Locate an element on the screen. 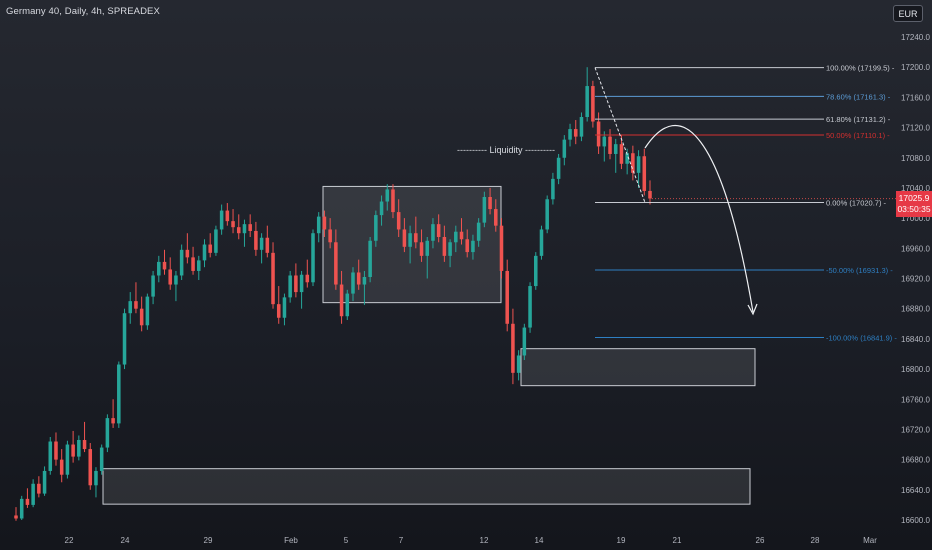  x-tick-label: 24 is located at coordinates (125, 540).